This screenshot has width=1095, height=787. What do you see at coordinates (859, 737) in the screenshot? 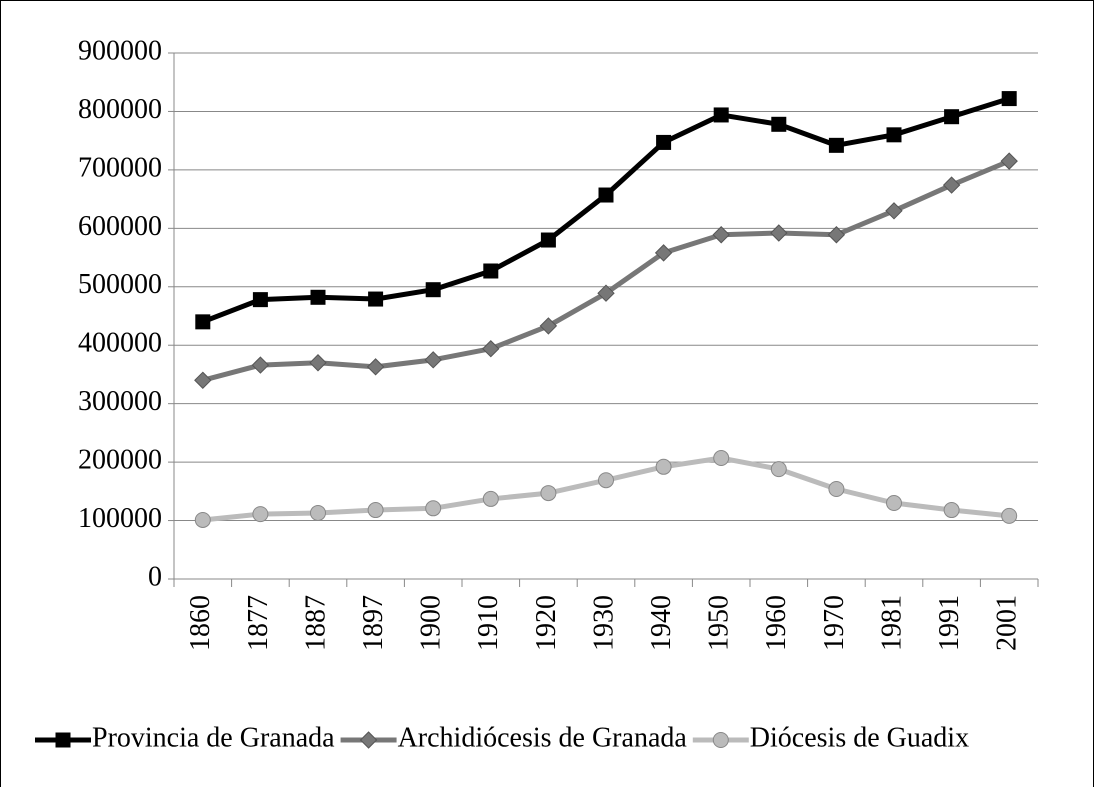
I see `legend-label: Diócesis de Guadix` at bounding box center [859, 737].